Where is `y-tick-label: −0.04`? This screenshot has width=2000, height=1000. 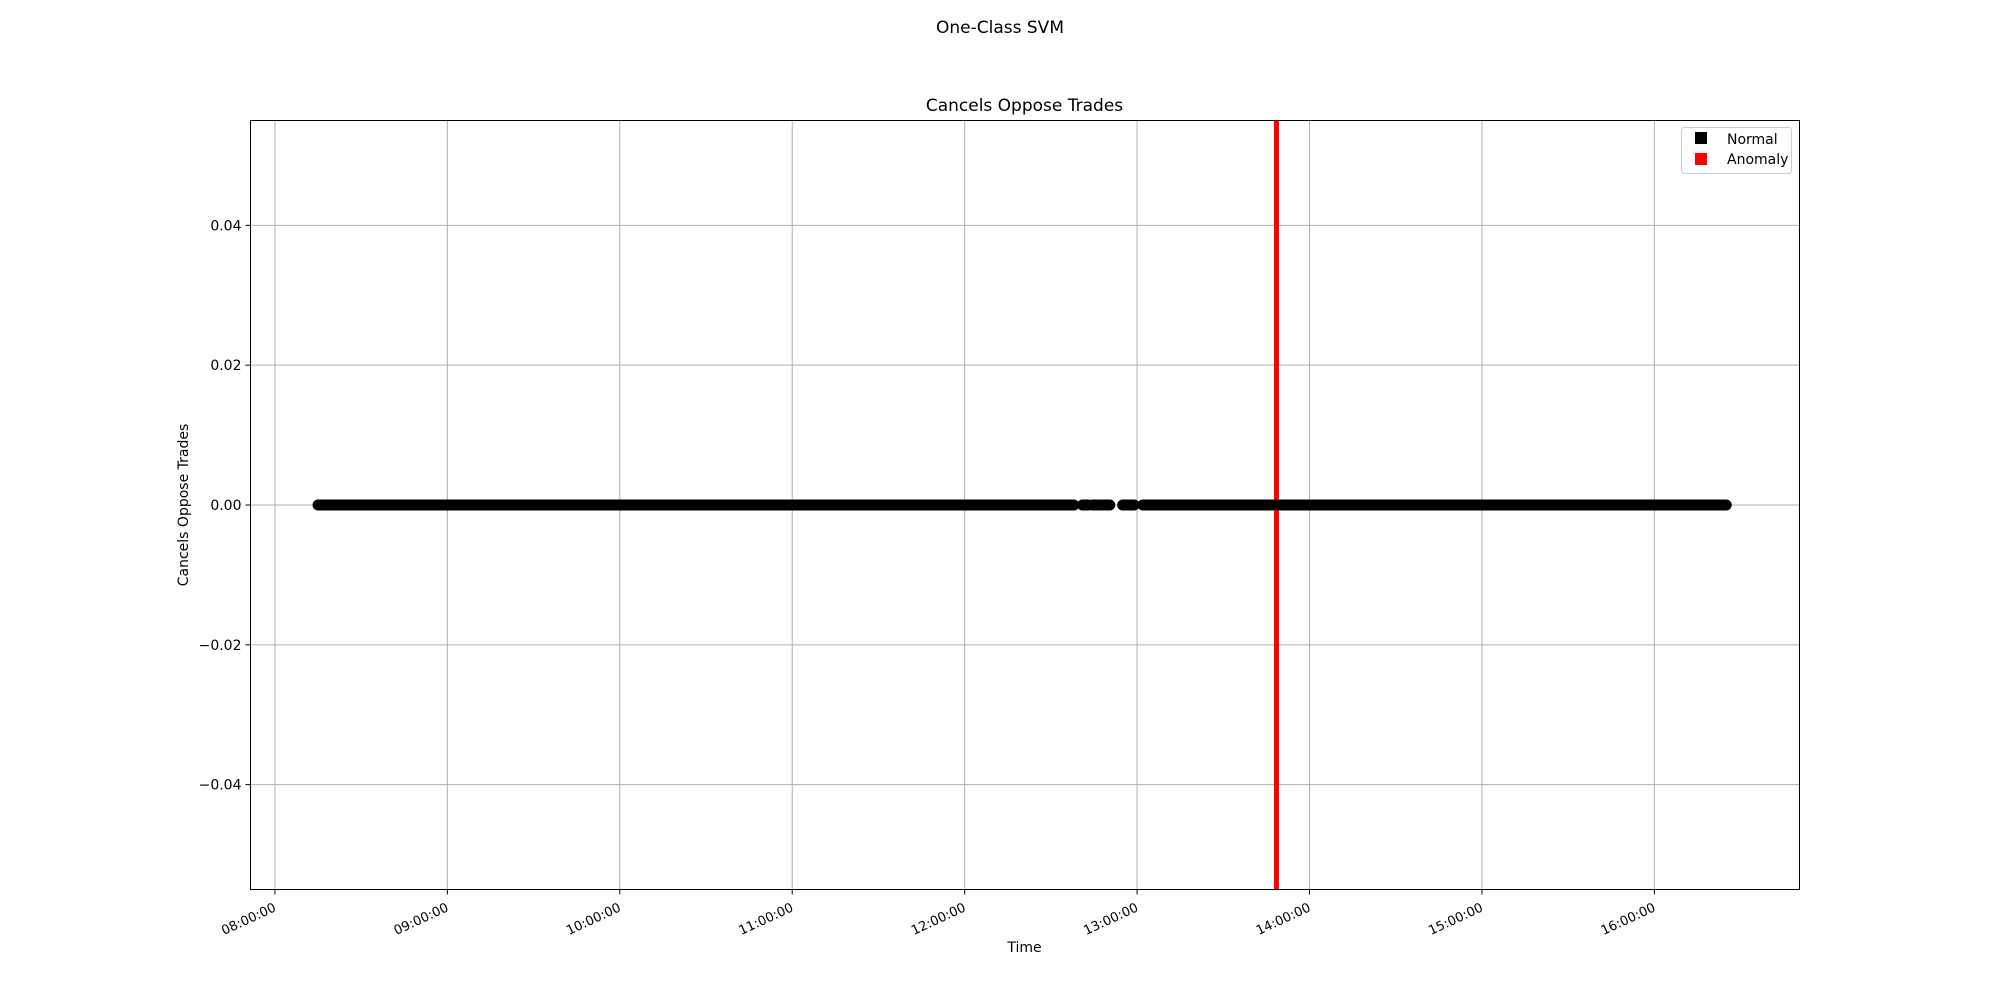
y-tick-label: −0.04 is located at coordinates (220, 786).